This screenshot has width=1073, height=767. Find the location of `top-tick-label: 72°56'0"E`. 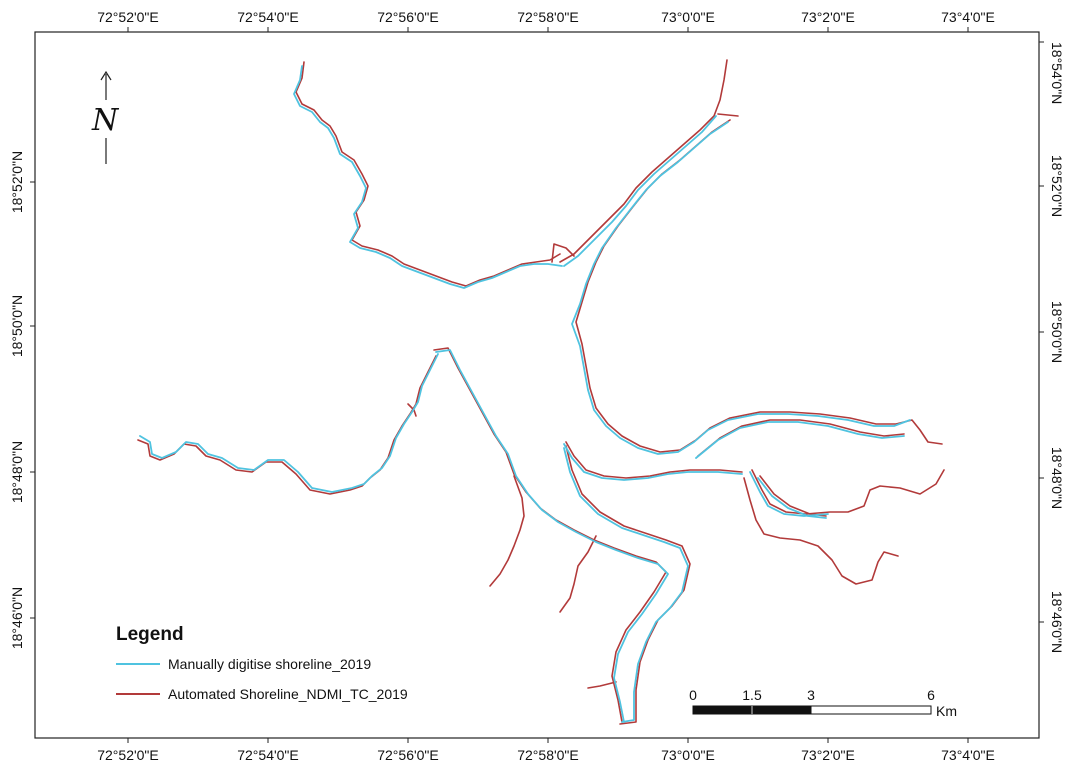

top-tick-label: 72°56'0"E is located at coordinates (408, 17).